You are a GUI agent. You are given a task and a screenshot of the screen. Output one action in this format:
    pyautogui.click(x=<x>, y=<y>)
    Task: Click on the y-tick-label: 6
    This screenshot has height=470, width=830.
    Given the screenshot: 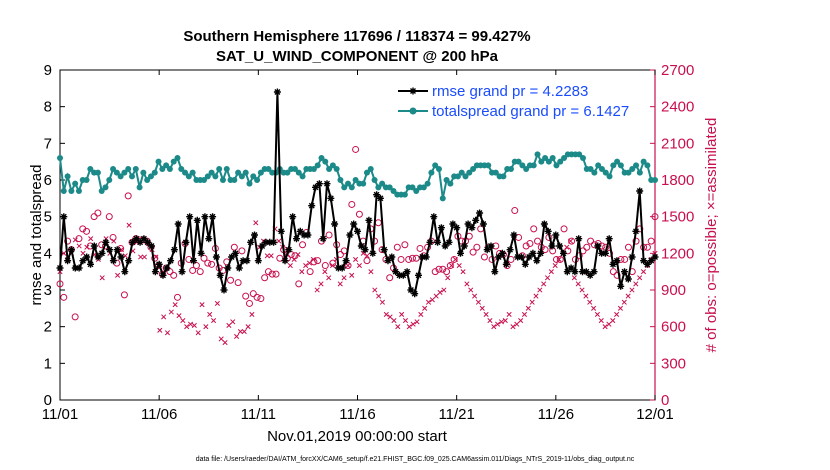 What is the action you would take?
    pyautogui.click(x=48, y=180)
    